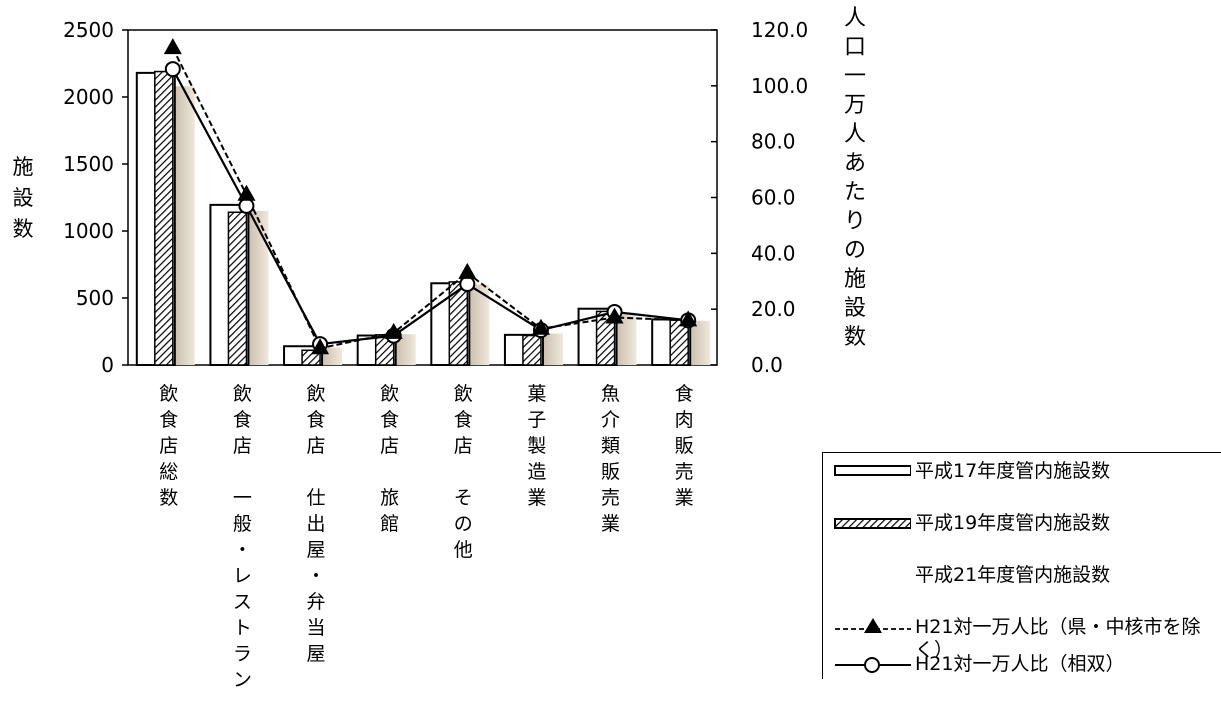  Describe the element at coordinates (1013, 523) in the screenshot. I see `legend-label: 平成19年度管内施設数` at that location.